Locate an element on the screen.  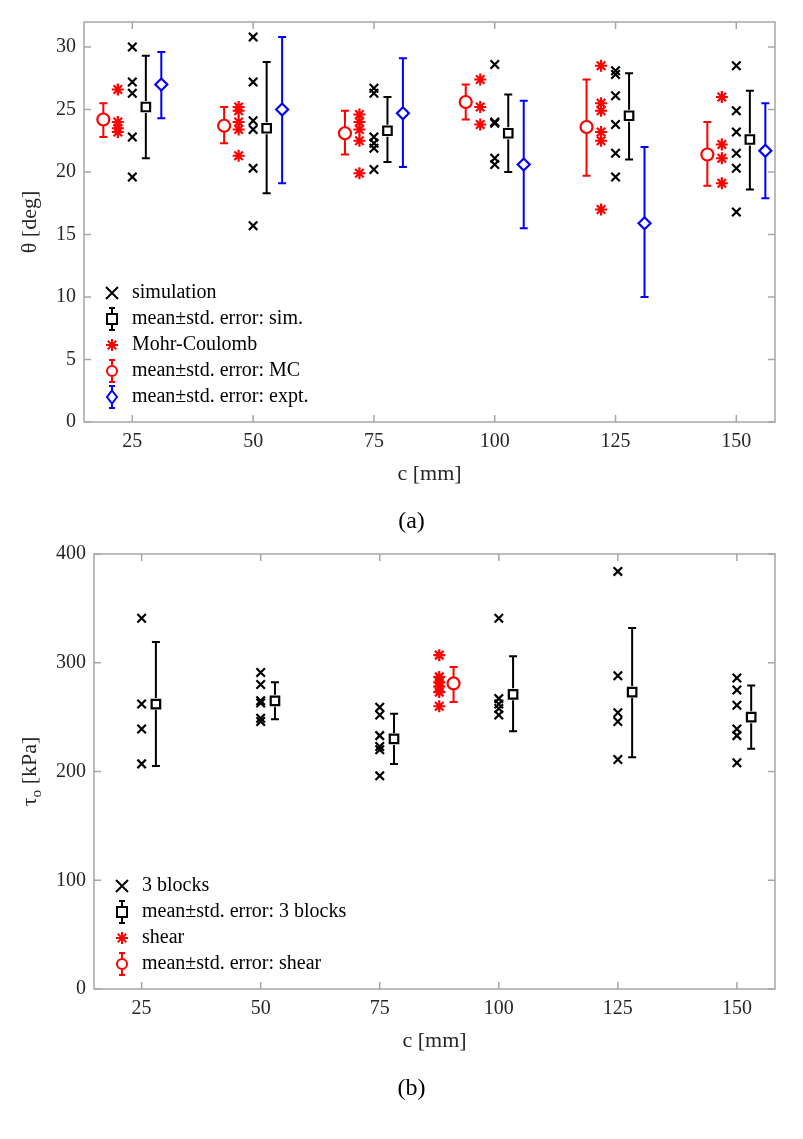
legend-label: 3 blocks is located at coordinates (176, 884).